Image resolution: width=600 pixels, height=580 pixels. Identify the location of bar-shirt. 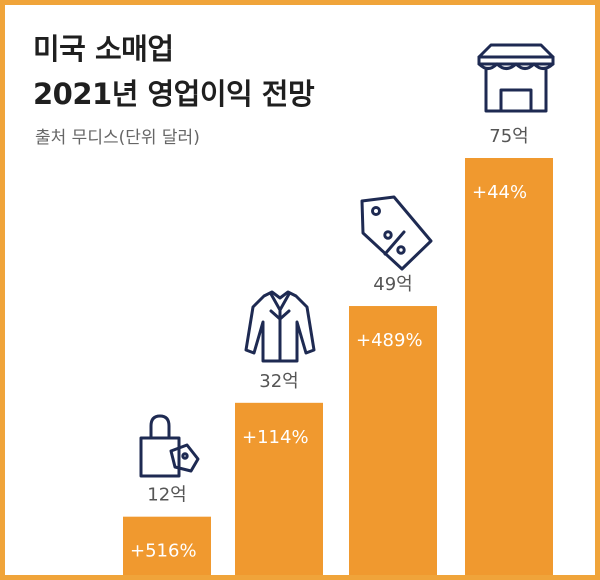
(279, 488).